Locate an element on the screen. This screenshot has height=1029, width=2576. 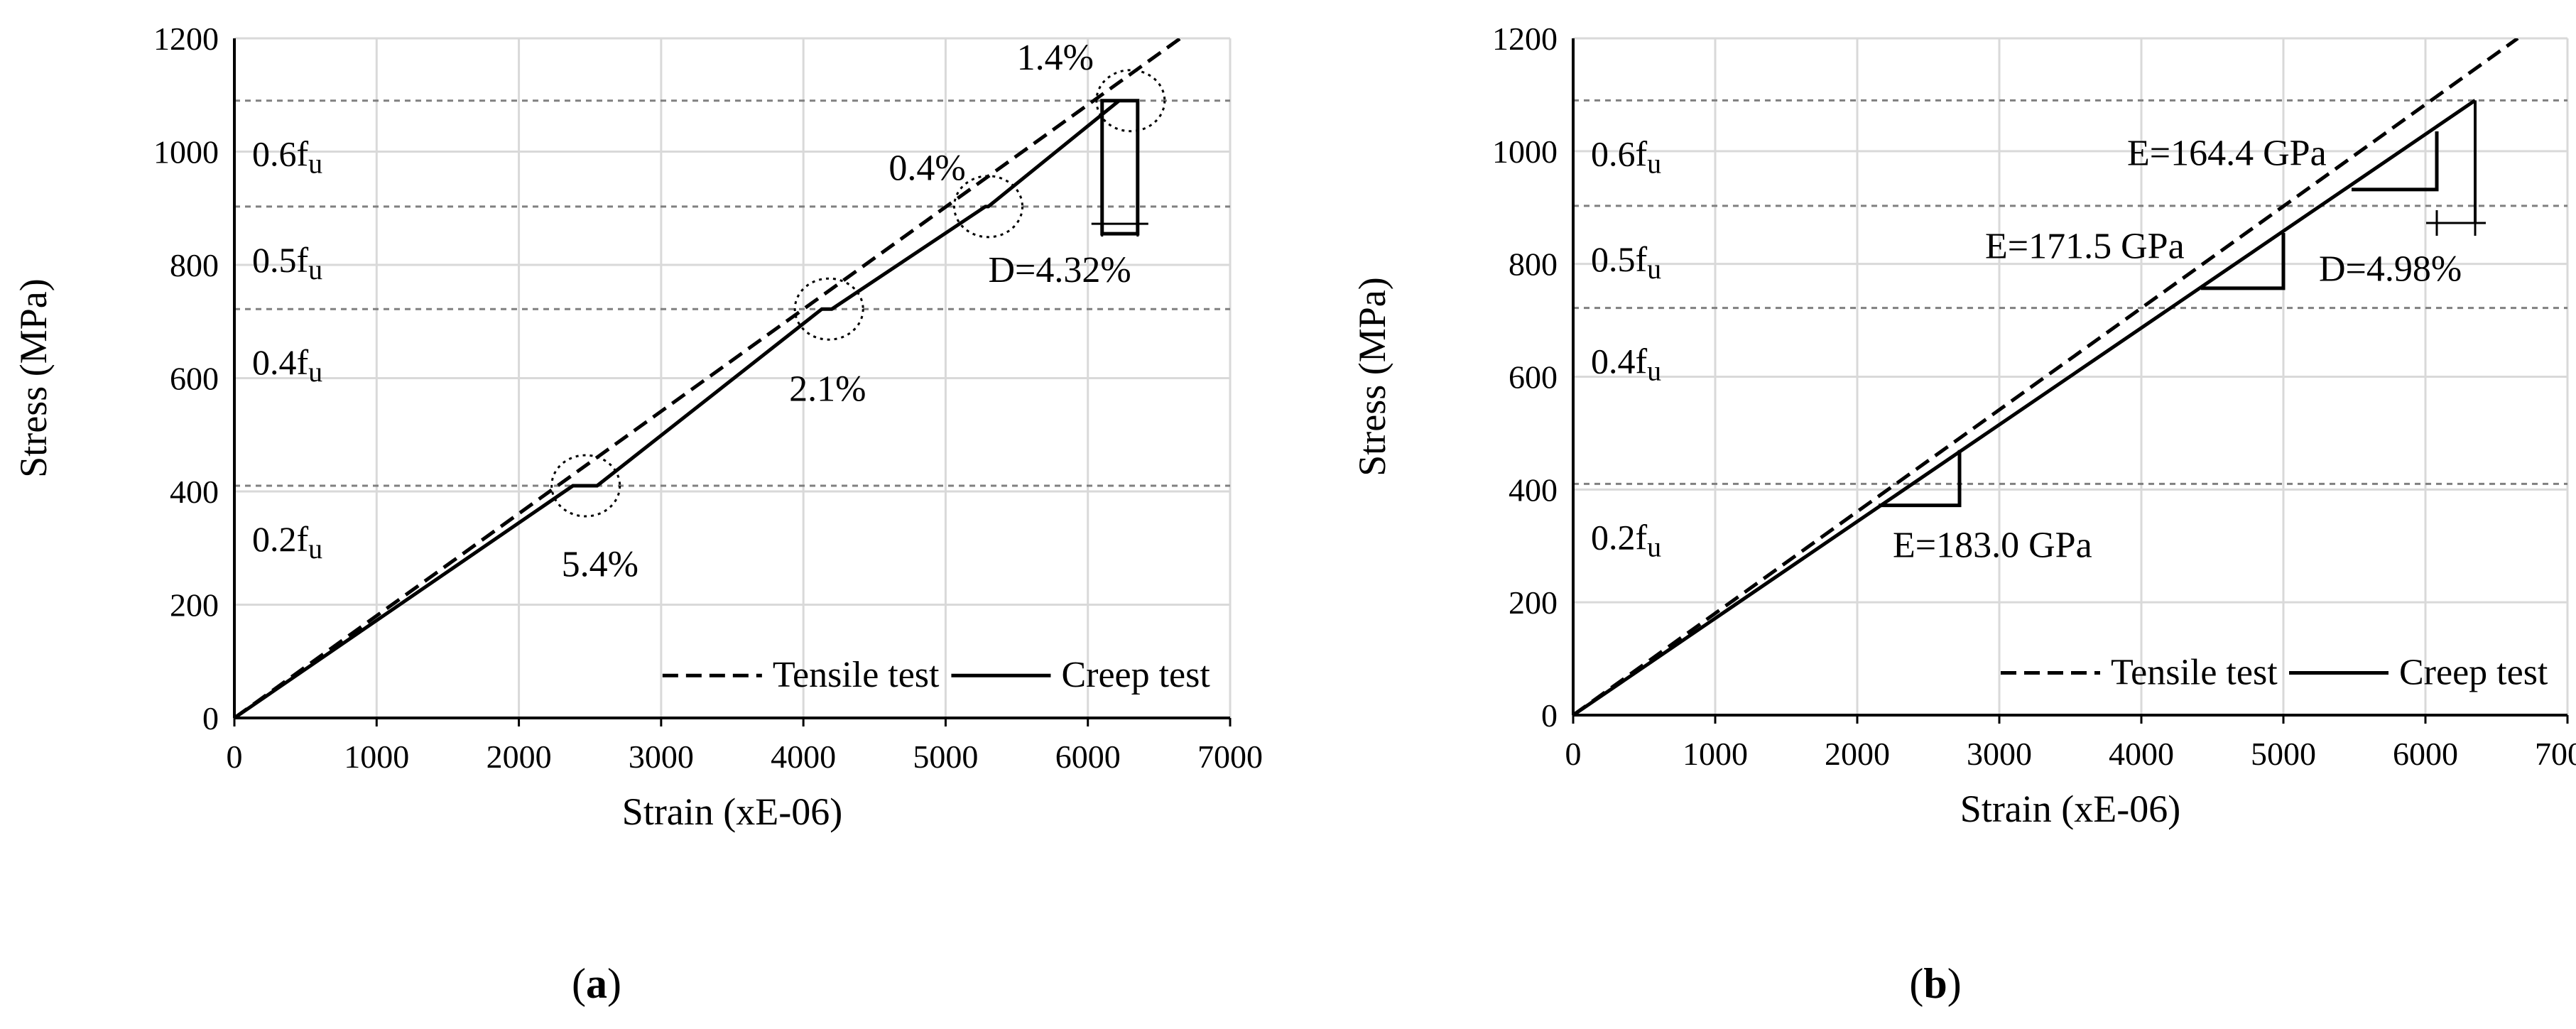
annotation-label: D=4.32% is located at coordinates (1060, 270).